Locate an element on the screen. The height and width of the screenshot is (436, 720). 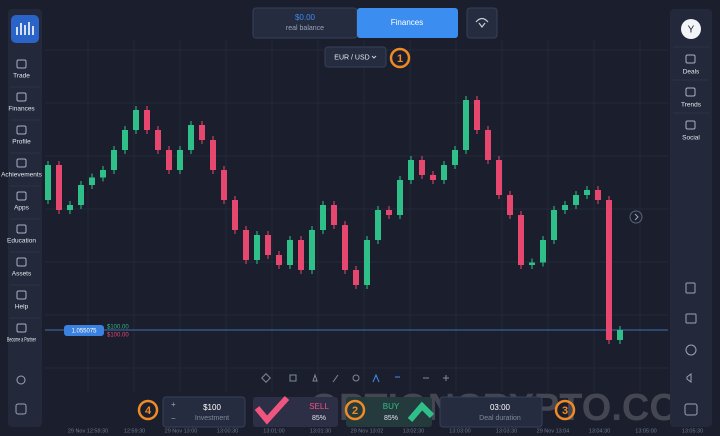
time-label: 12:59:30 is located at coordinates (134, 431).